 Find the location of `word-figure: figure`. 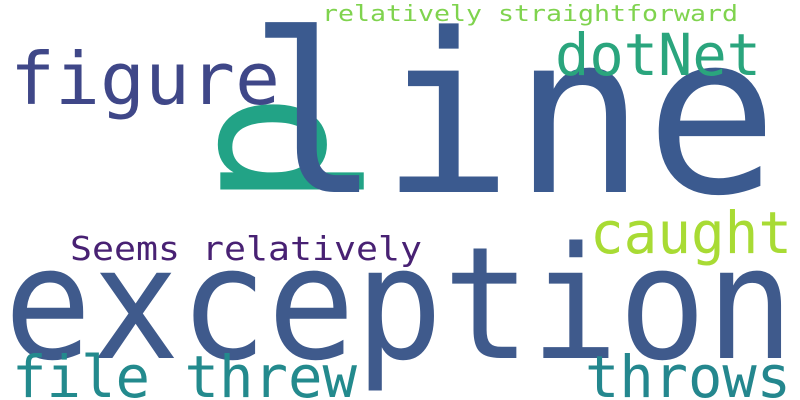

word-figure: figure is located at coordinates (145, 79).